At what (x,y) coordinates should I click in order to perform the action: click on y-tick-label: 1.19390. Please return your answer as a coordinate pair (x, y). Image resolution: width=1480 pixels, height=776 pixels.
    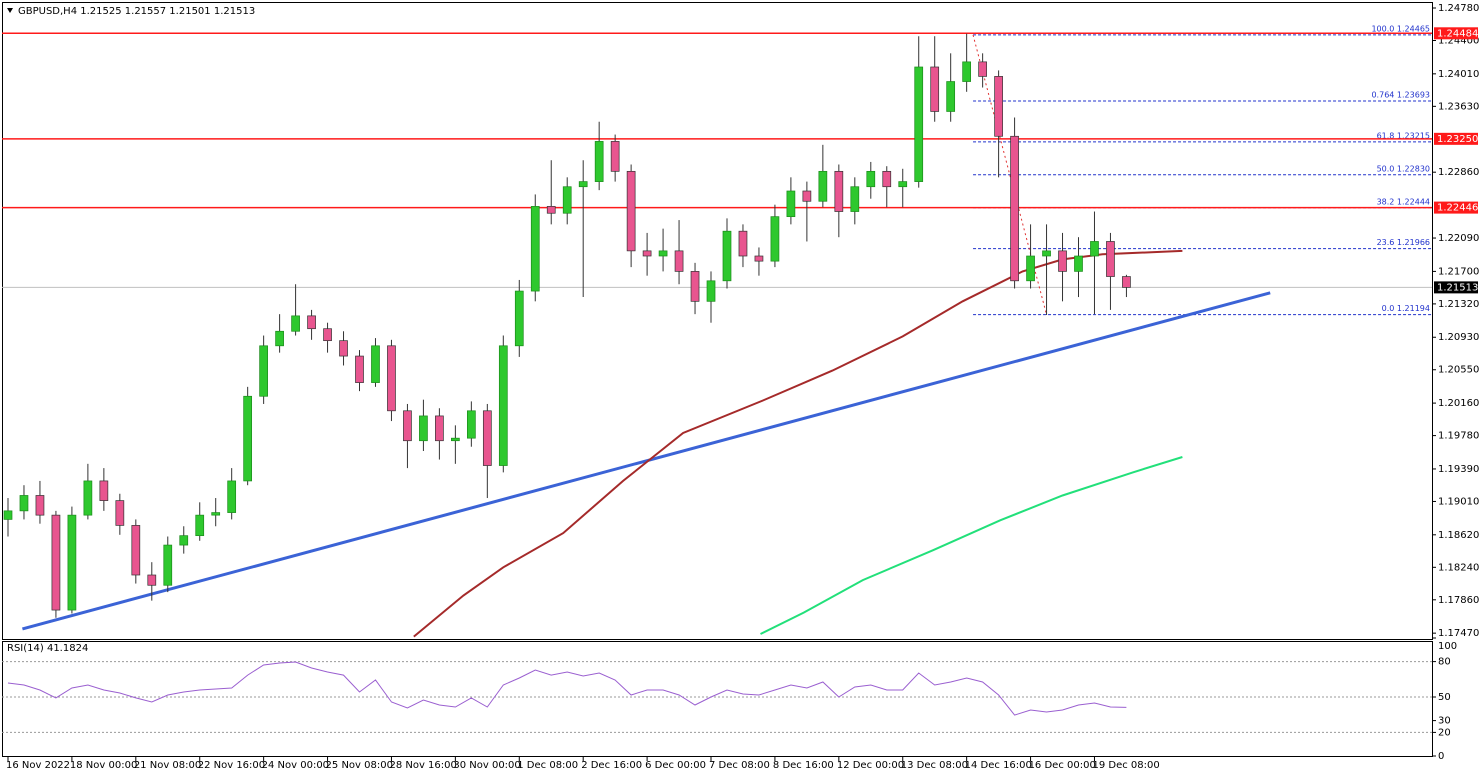
    Looking at the image, I should click on (1458, 469).